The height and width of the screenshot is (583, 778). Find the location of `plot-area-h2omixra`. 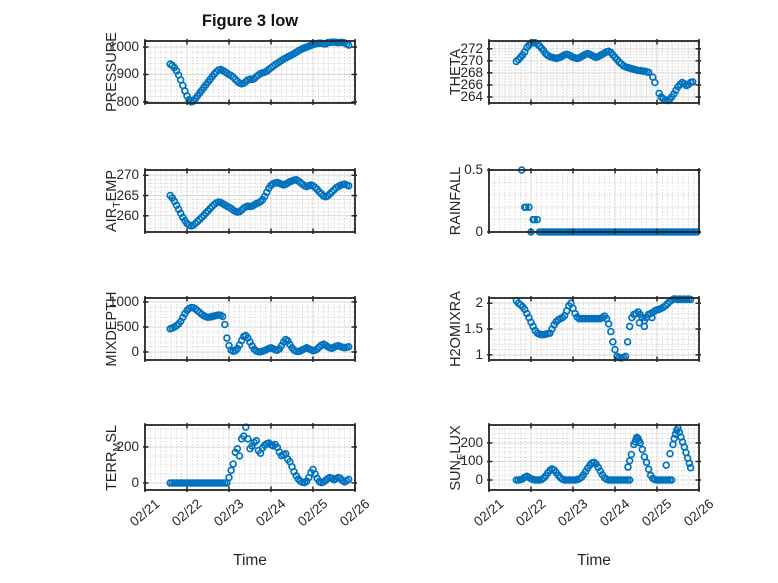

plot-area-h2omixra is located at coordinates (594, 328).